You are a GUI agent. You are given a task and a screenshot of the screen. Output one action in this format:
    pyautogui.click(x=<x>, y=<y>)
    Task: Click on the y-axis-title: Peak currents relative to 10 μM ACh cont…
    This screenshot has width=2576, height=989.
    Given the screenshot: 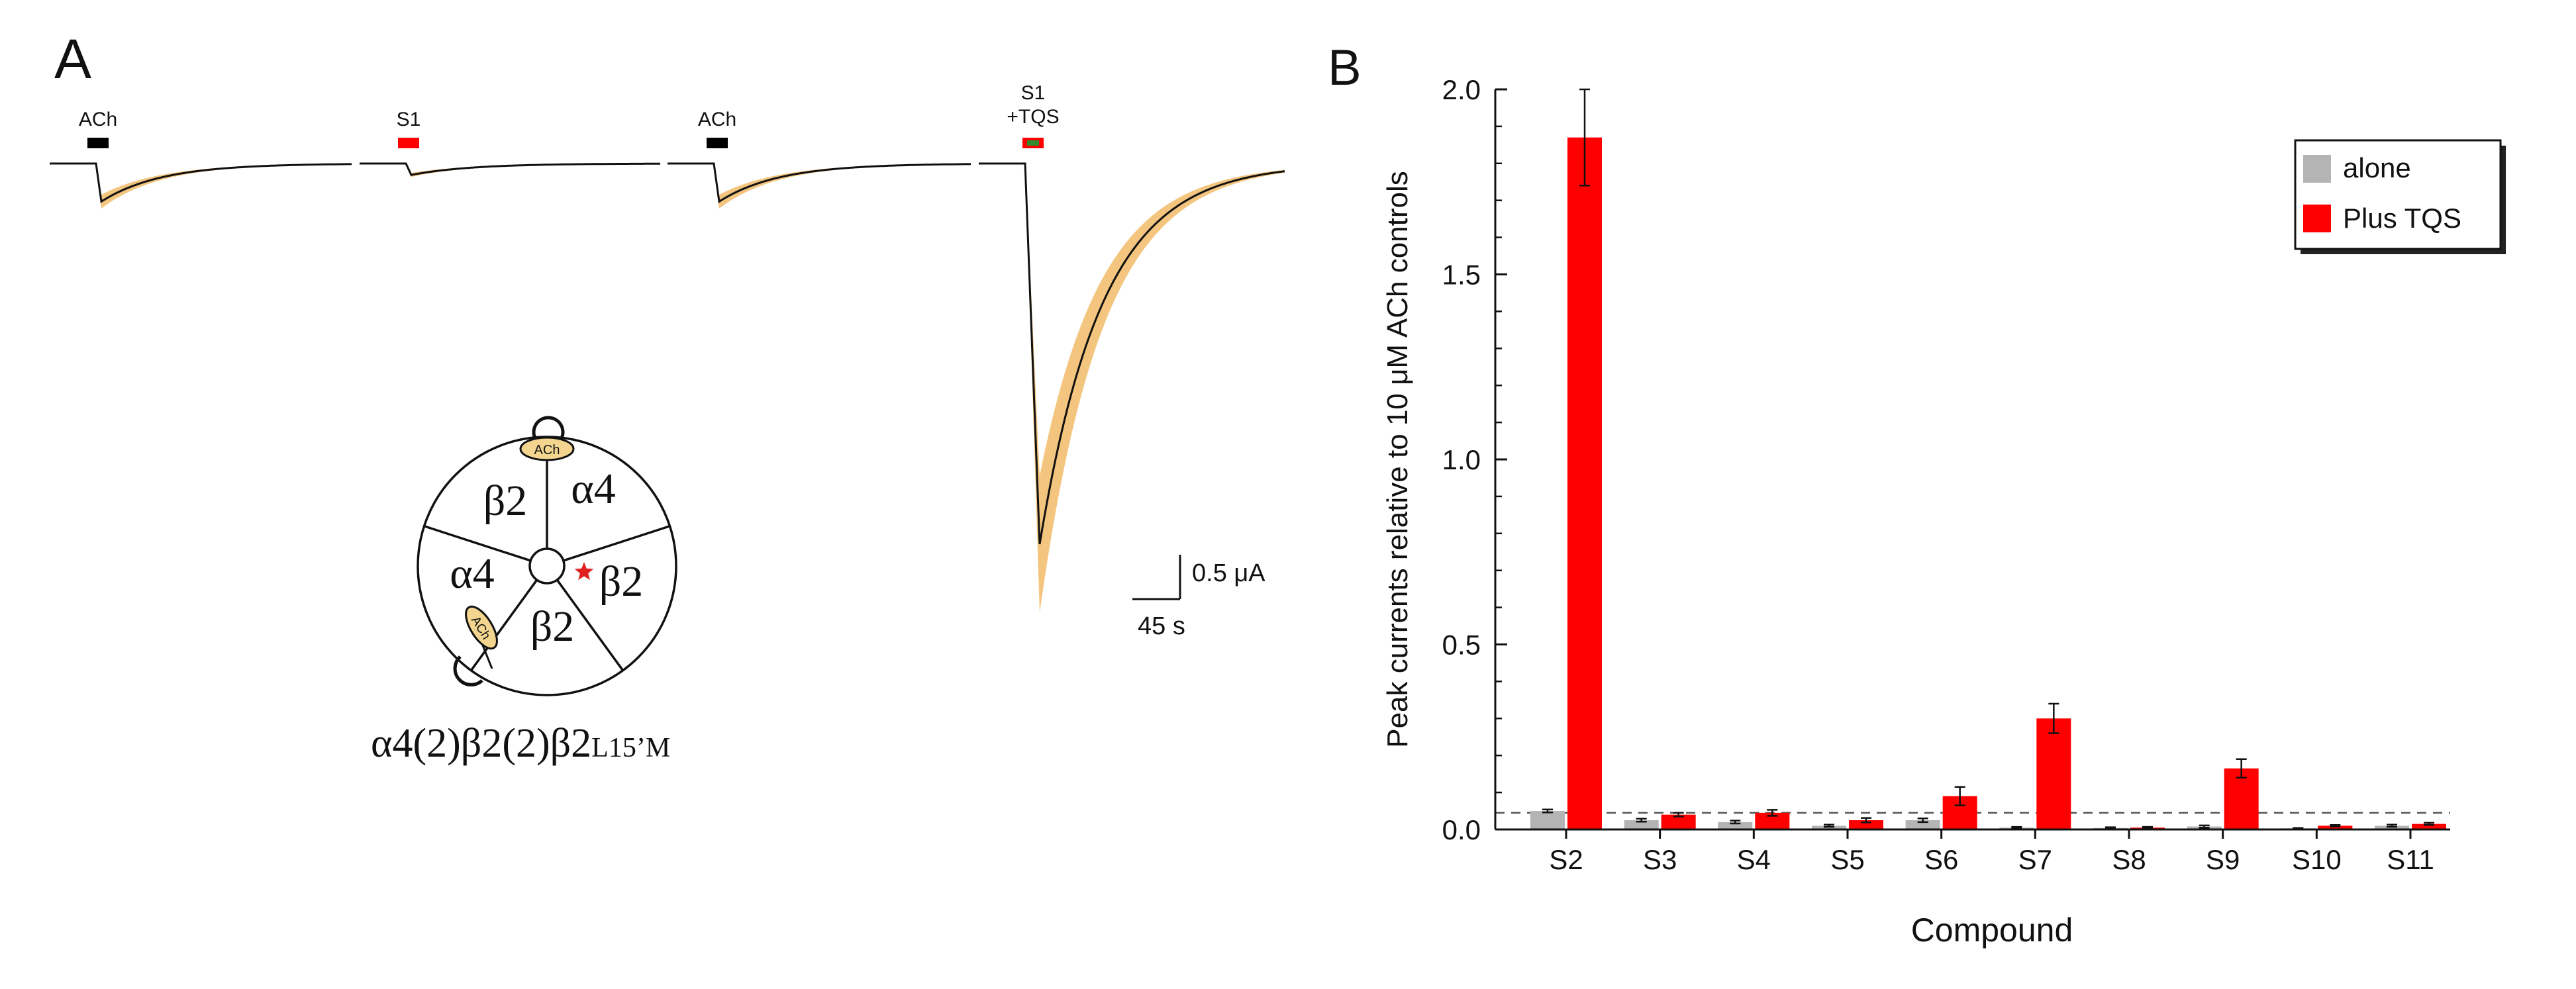 What is the action you would take?
    pyautogui.click(x=1397, y=460)
    